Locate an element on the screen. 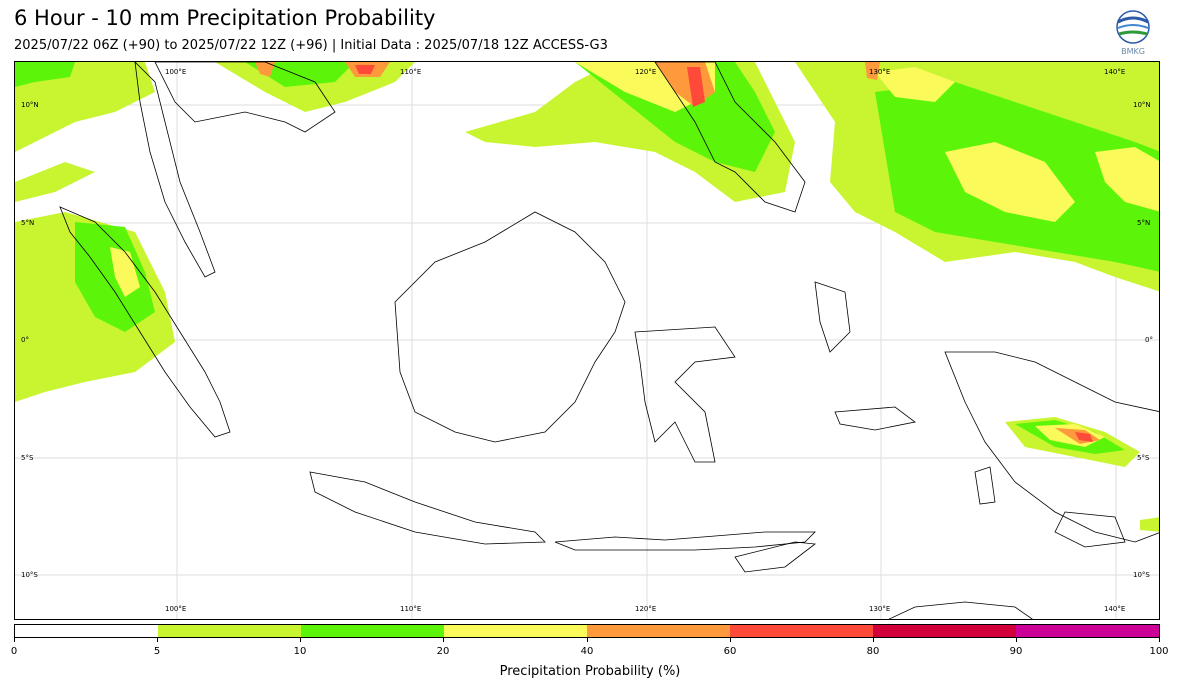 This screenshot has width=1180, height=690. lon-label-bottom-130: 130°E is located at coordinates (880, 609).